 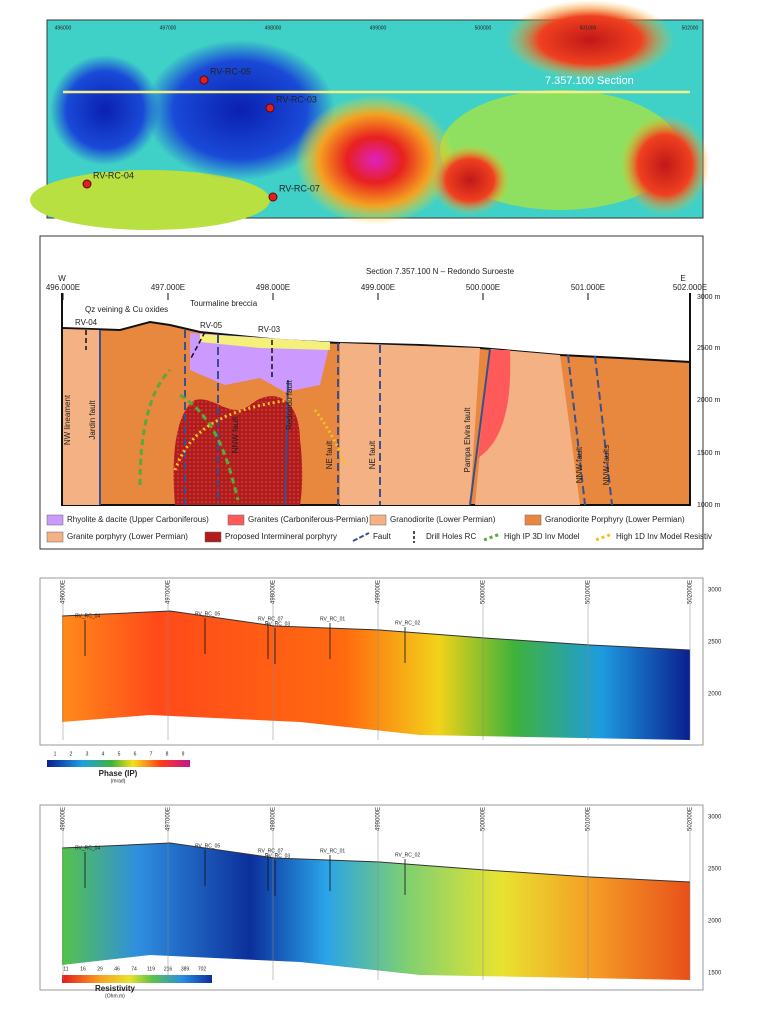 What do you see at coordinates (118, 763) in the screenshot?
I see `ip-colorbar` at bounding box center [118, 763].